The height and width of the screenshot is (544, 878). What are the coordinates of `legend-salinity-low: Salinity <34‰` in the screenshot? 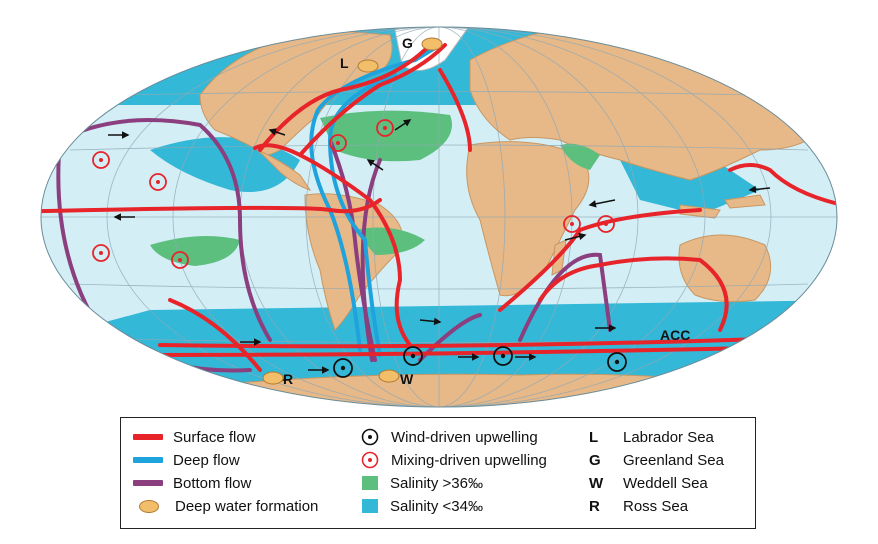 It's located at (422, 506).